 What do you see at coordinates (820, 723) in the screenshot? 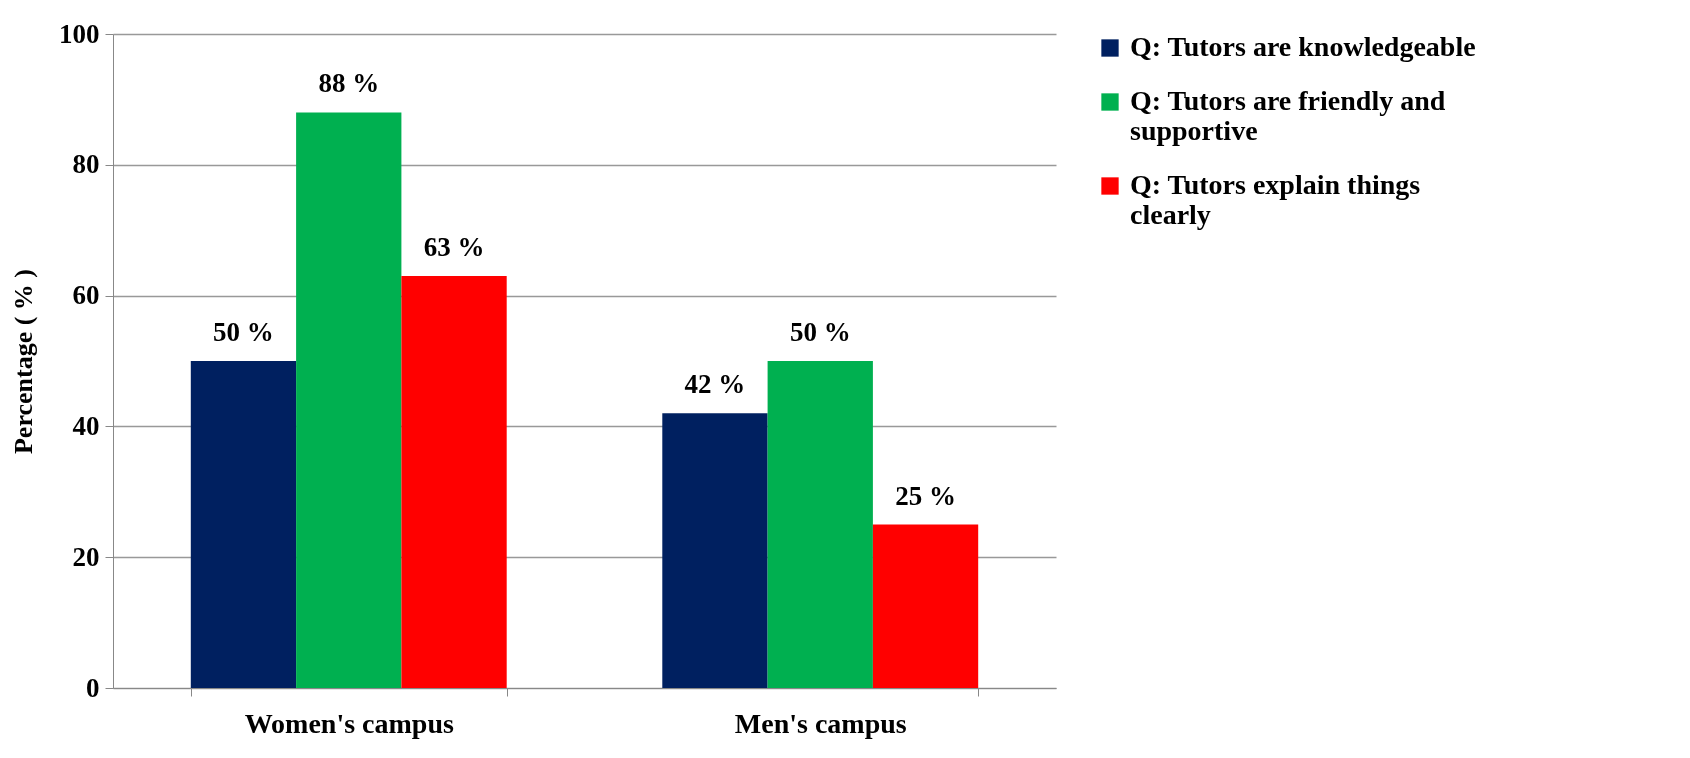
I see `x-tick-label: Men's campus` at bounding box center [820, 723].